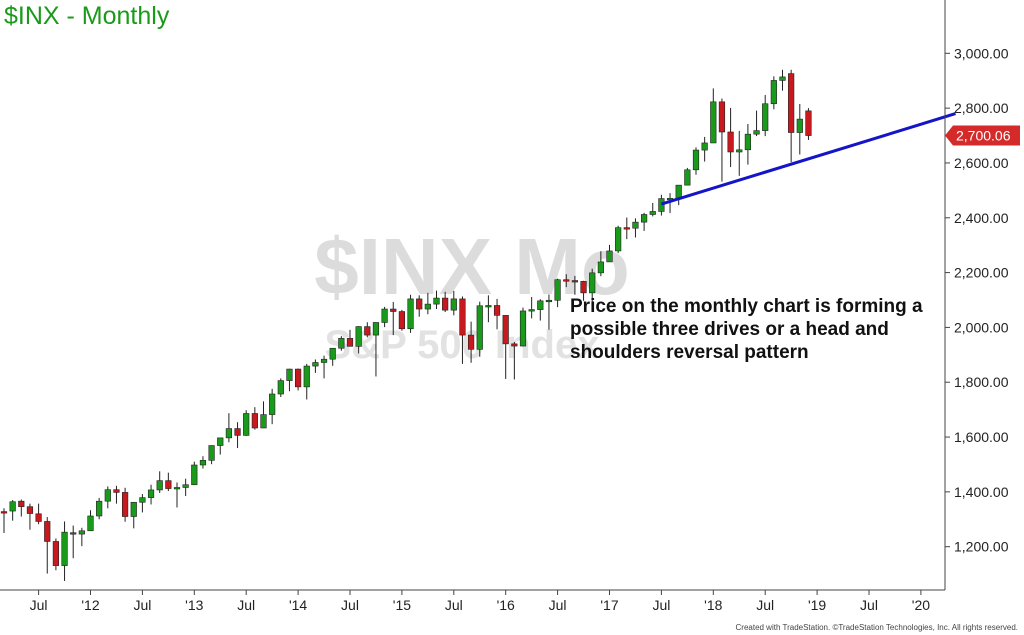 The image size is (1024, 635). Describe the element at coordinates (921, 605) in the screenshot. I see `x-tick-label: '20` at that location.